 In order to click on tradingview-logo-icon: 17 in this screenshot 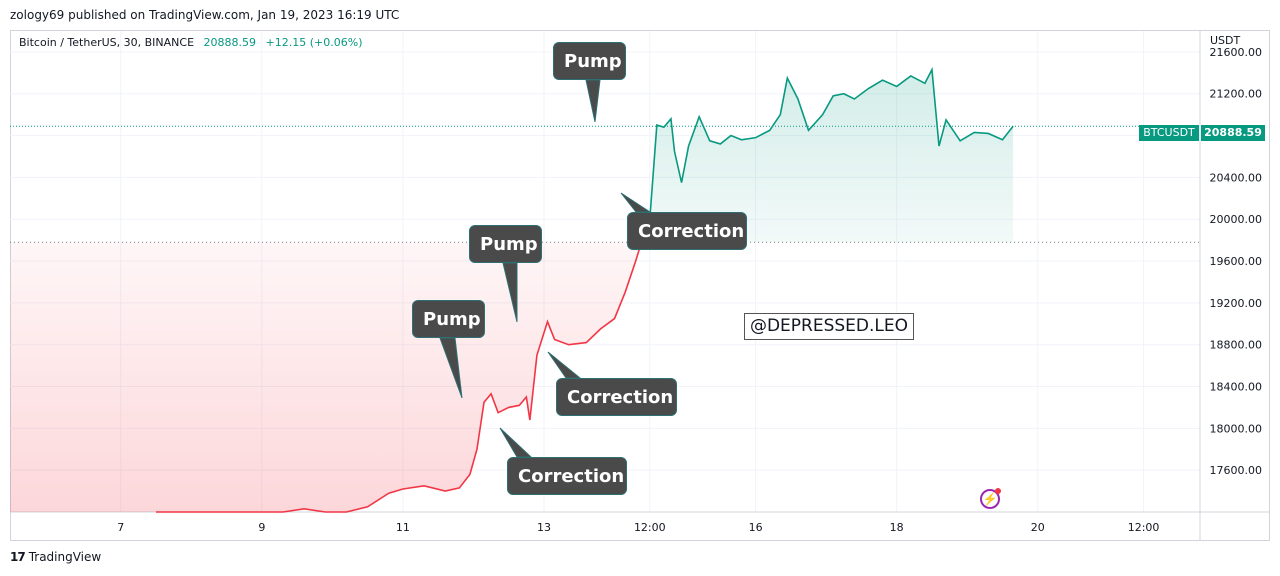, I will do `click(18, 557)`.